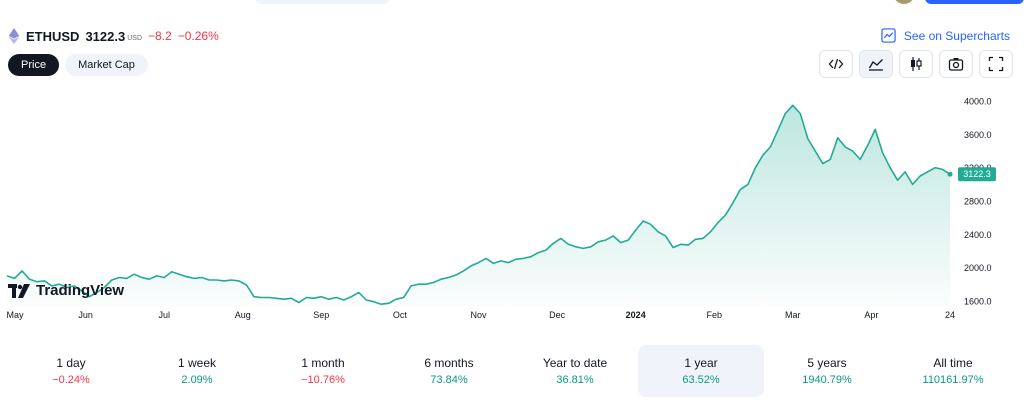  What do you see at coordinates (449, 380) in the screenshot?
I see `period-change: 73.84%` at bounding box center [449, 380].